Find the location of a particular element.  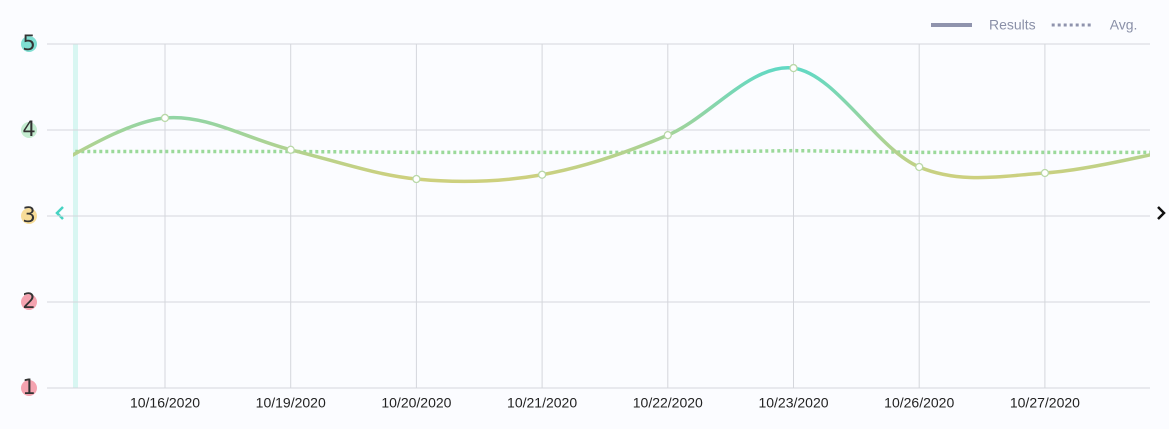

x-tick-label: 10/27/2020 is located at coordinates (1045, 403).